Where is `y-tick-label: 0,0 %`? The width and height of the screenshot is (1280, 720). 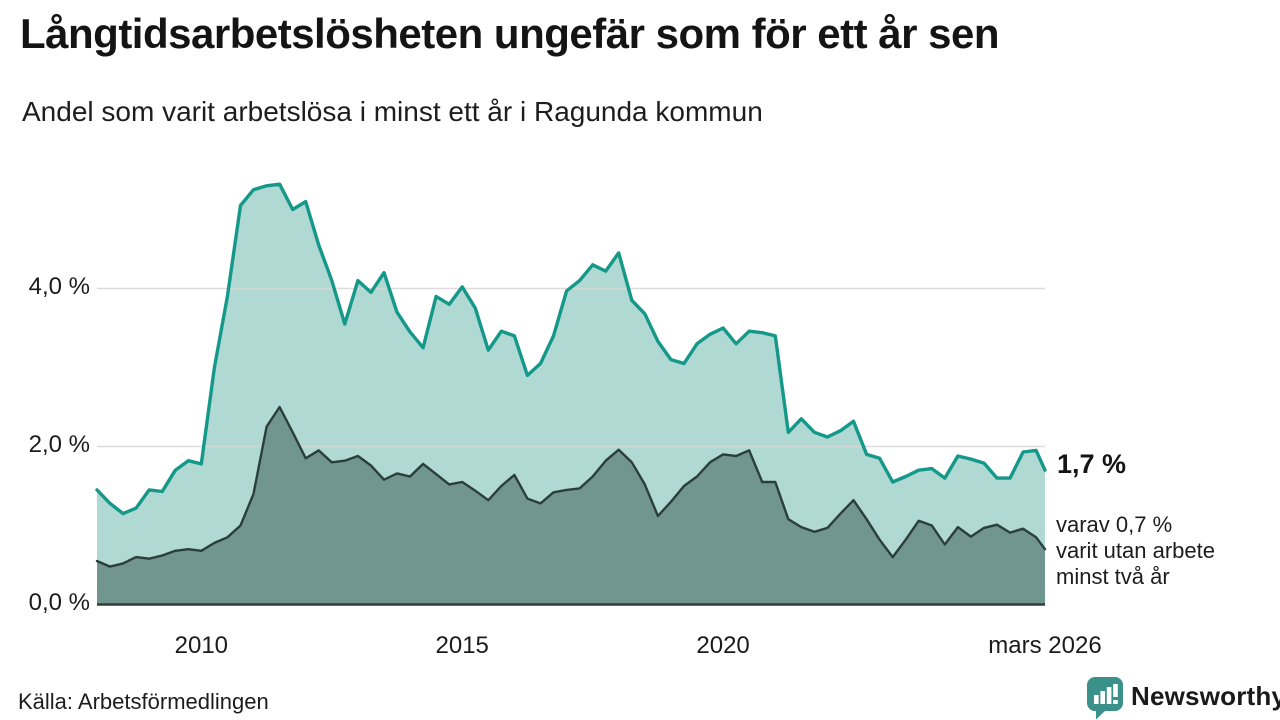
y-tick-label: 0,0 % is located at coordinates (59, 602).